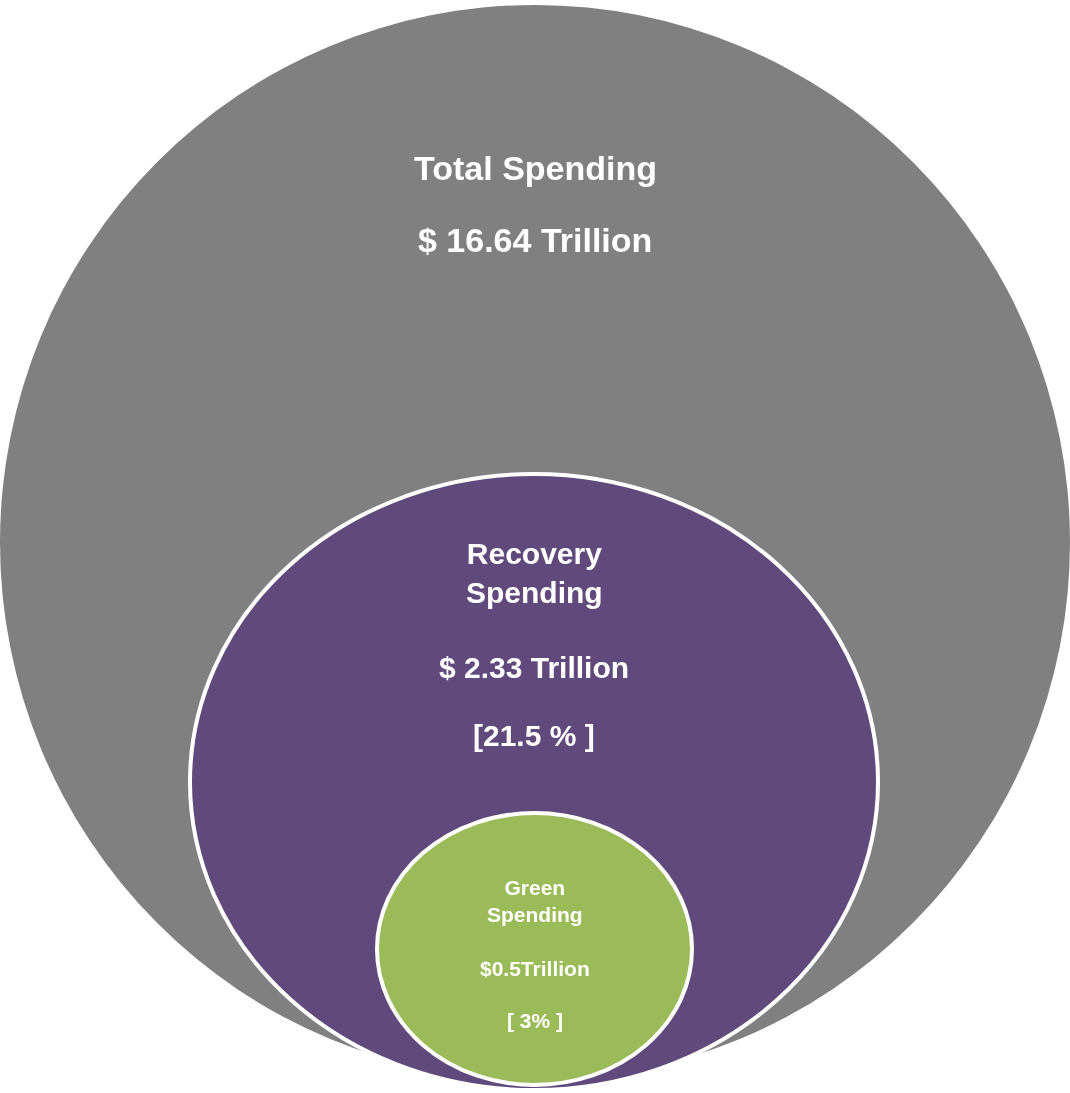 The width and height of the screenshot is (1070, 1093). Describe the element at coordinates (534, 667) in the screenshot. I see `data-label: $ 2.33 Trillion` at that location.